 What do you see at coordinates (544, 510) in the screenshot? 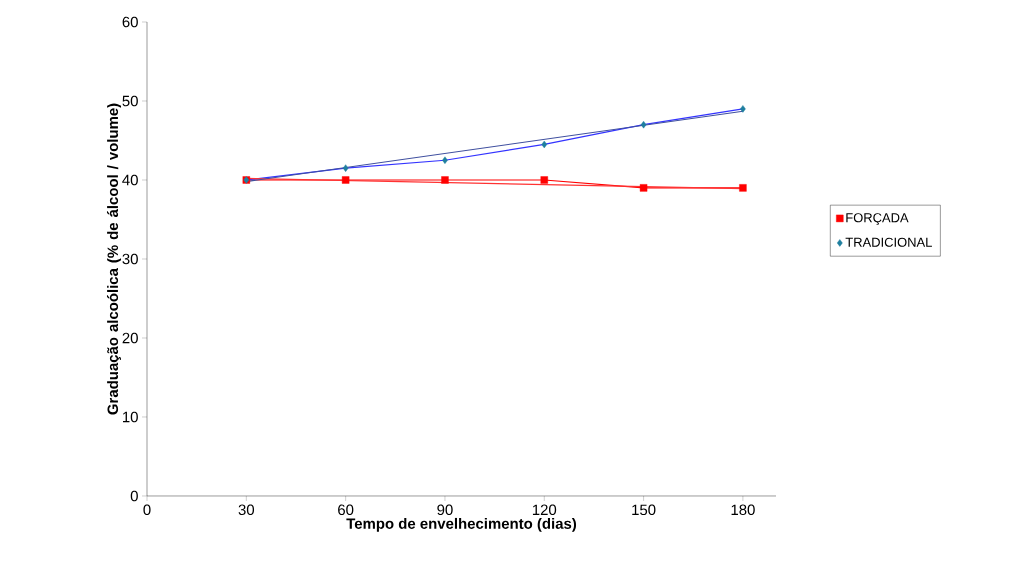
I see `x-tick-label: 120` at bounding box center [544, 510].